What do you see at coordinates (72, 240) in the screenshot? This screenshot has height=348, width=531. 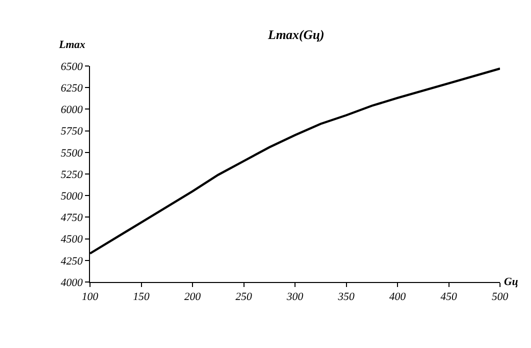 I see `y-tick-label: 4500` at bounding box center [72, 240].